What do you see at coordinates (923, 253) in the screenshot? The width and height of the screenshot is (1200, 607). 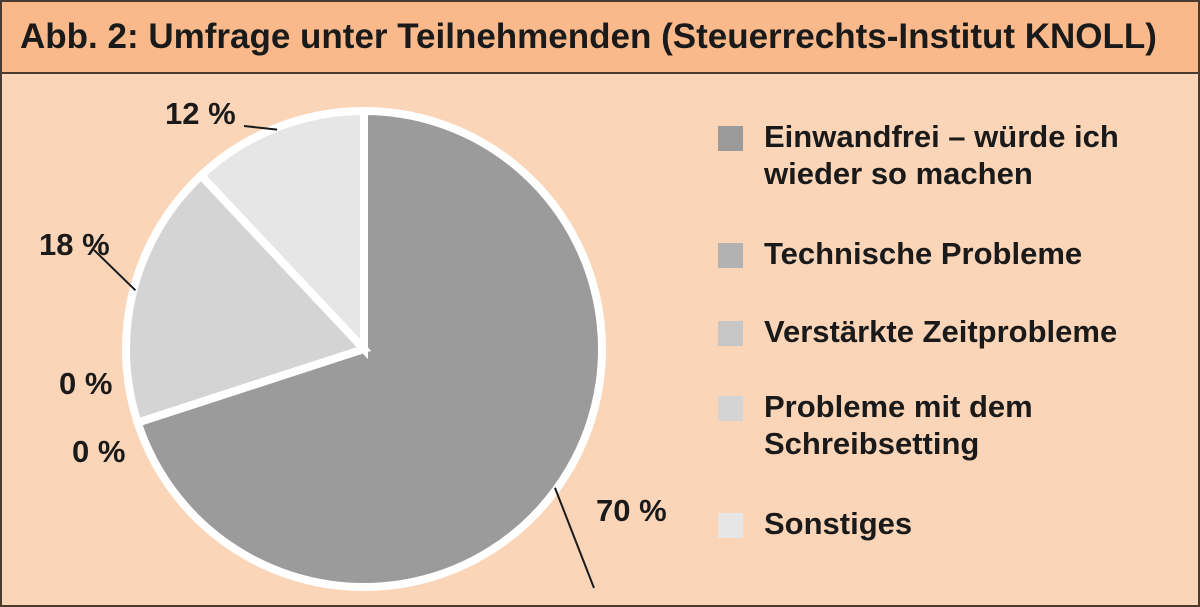 I see `legend-label: Technische Probleme` at bounding box center [923, 253].